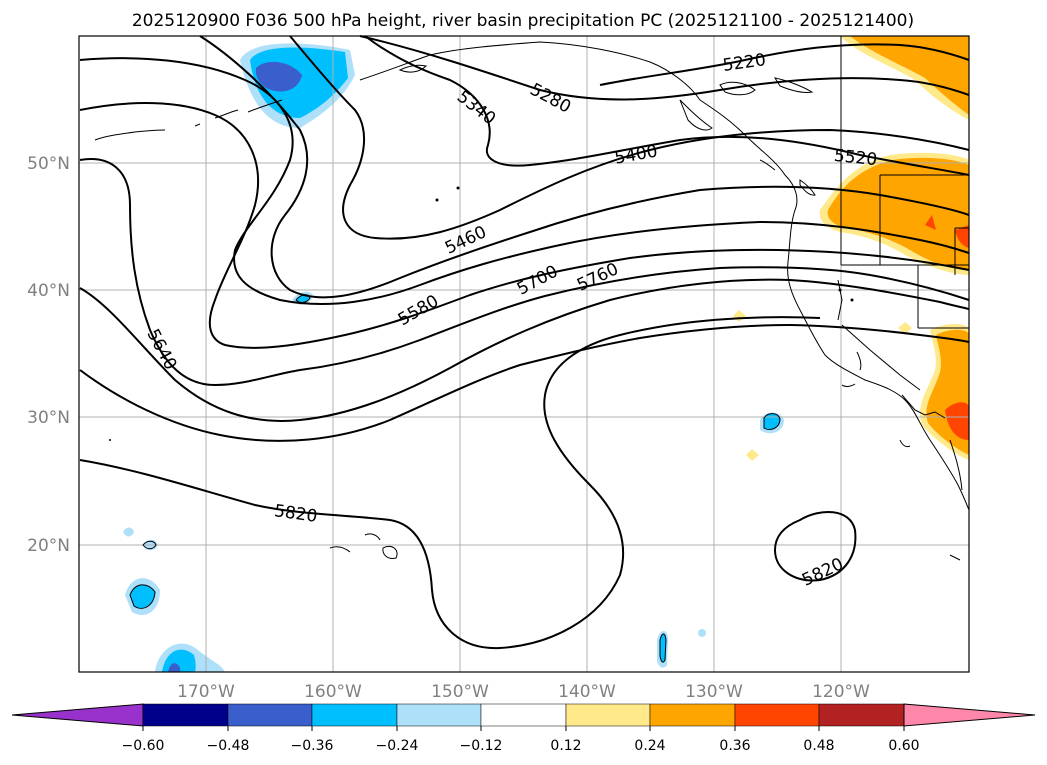  I want to click on lat-label-20n: 20°N, so click(48, 546).